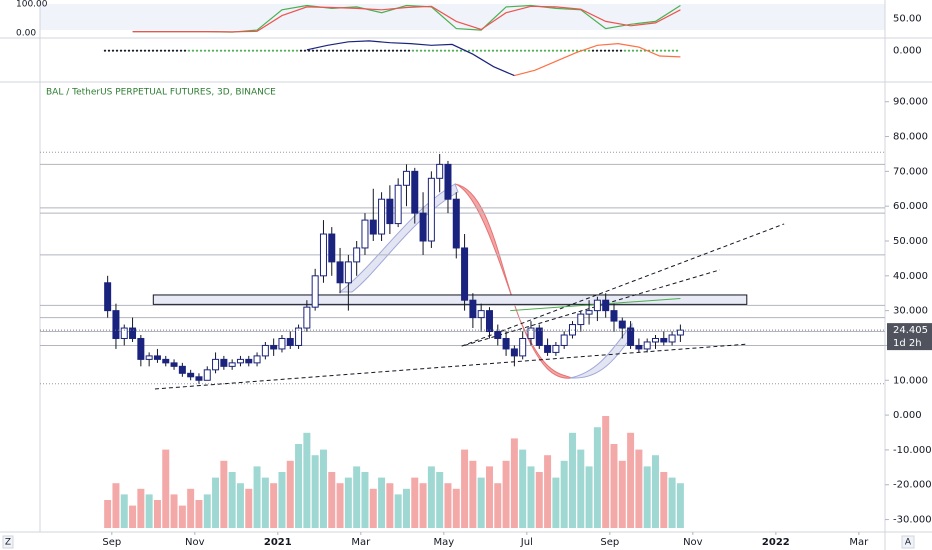 This screenshot has width=932, height=550. Describe the element at coordinates (907, 19) in the screenshot. I see `stoch-tick-label: 50.00` at that location.